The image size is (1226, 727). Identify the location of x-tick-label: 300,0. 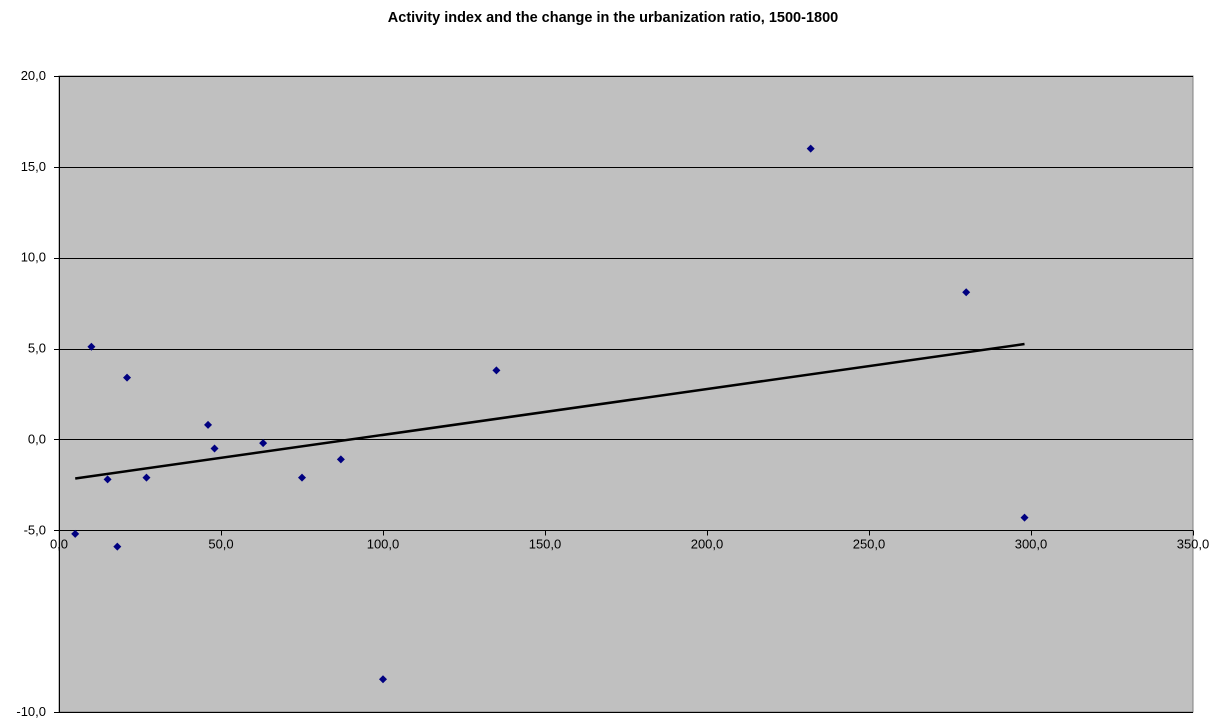
(1031, 544).